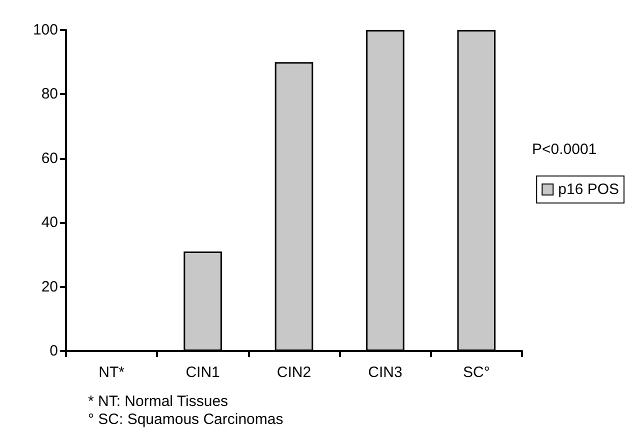 This screenshot has height=439, width=634. Describe the element at coordinates (49, 158) in the screenshot. I see `y-tick-label: 60` at that location.